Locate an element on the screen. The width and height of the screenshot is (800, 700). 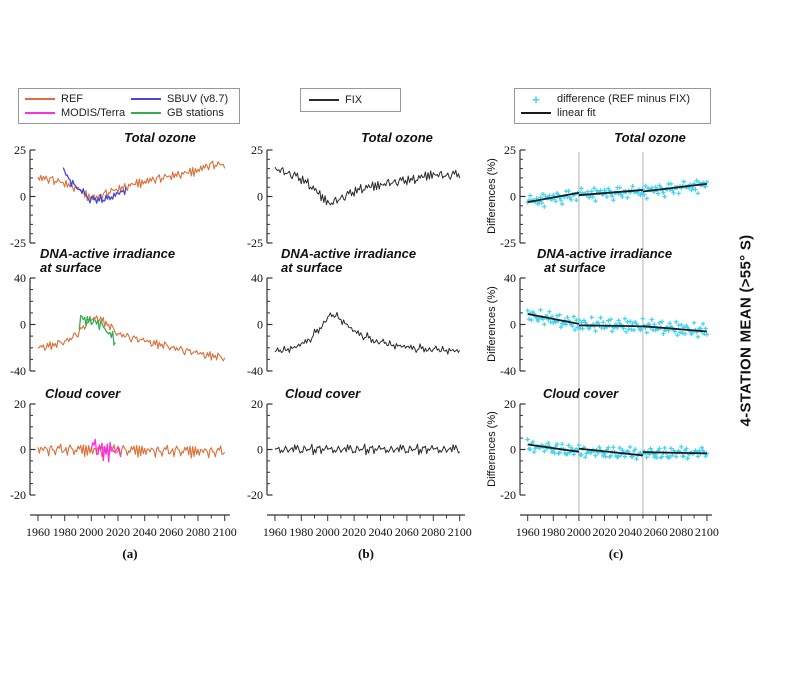
series-gb-stations is located at coordinates (97, 330).